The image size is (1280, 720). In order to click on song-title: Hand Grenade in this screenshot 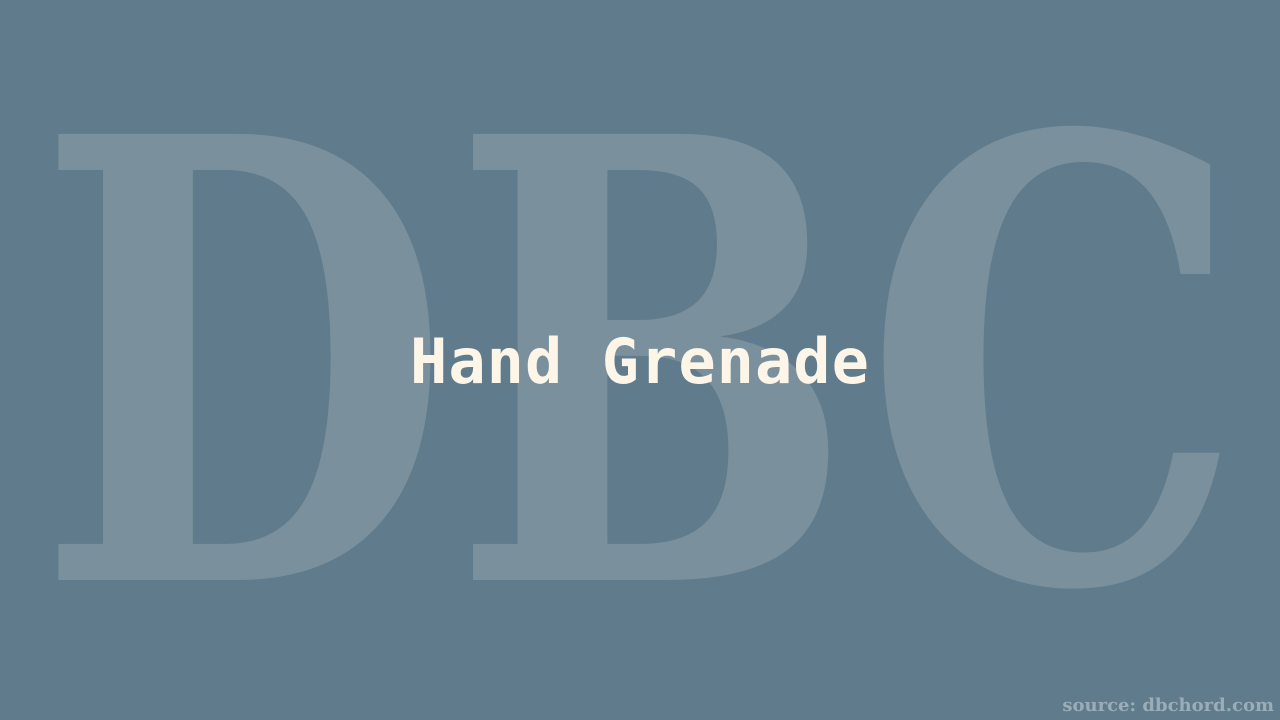, I will do `click(640, 361)`.